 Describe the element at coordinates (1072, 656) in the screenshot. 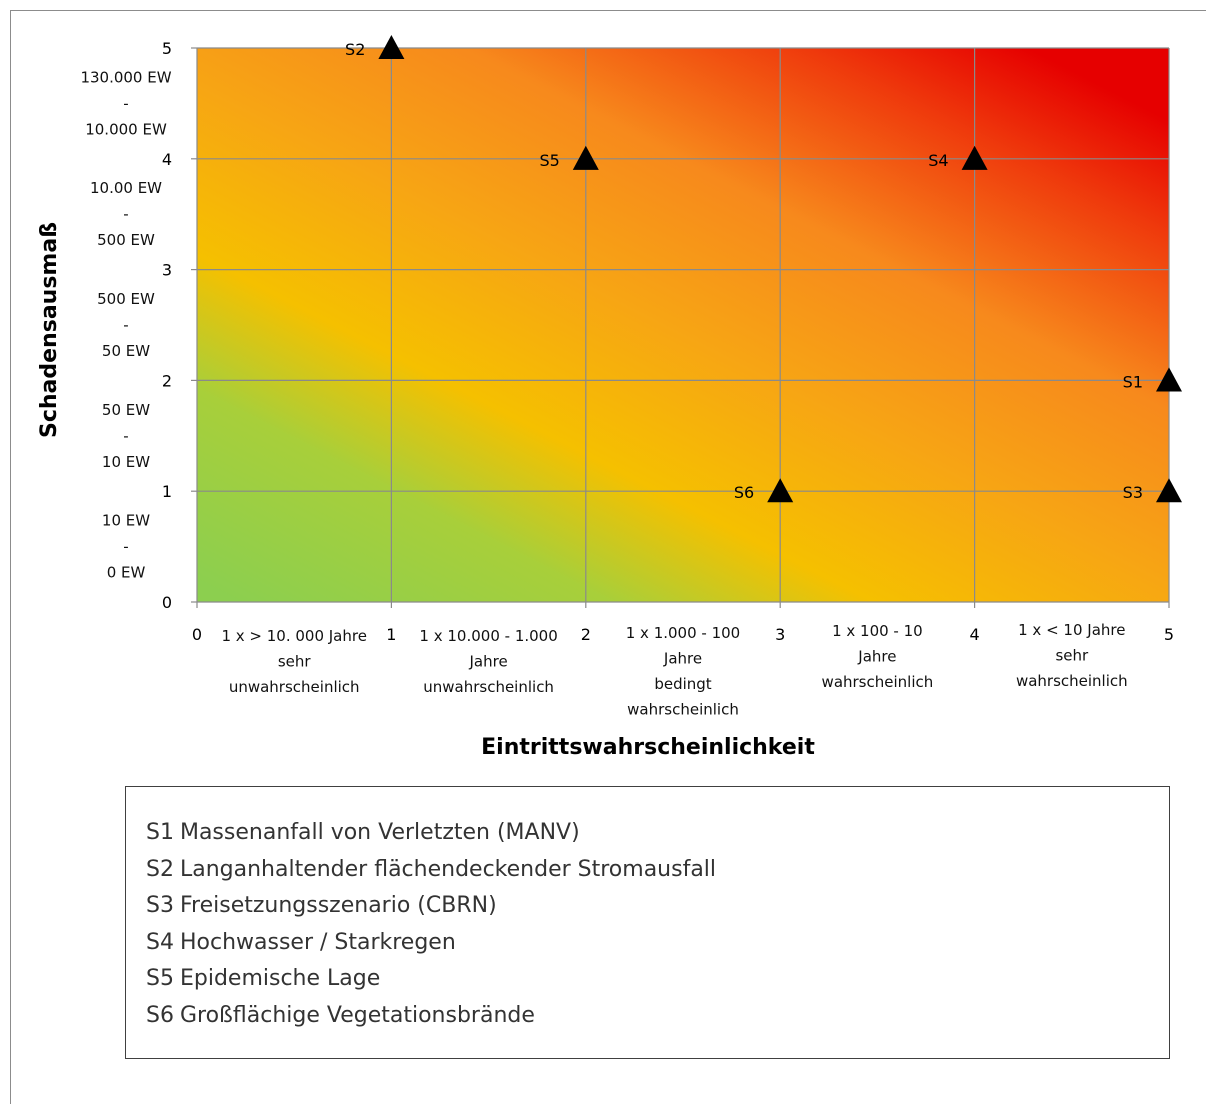

I see `x-category-label-5-line-2: sehr` at that location.